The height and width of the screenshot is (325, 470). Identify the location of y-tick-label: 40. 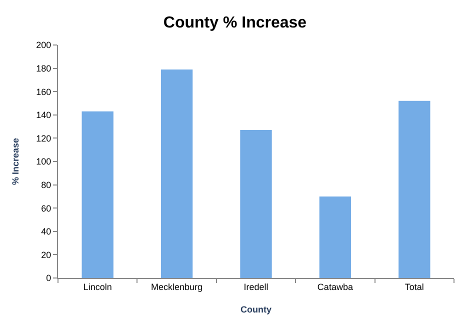
(46, 231).